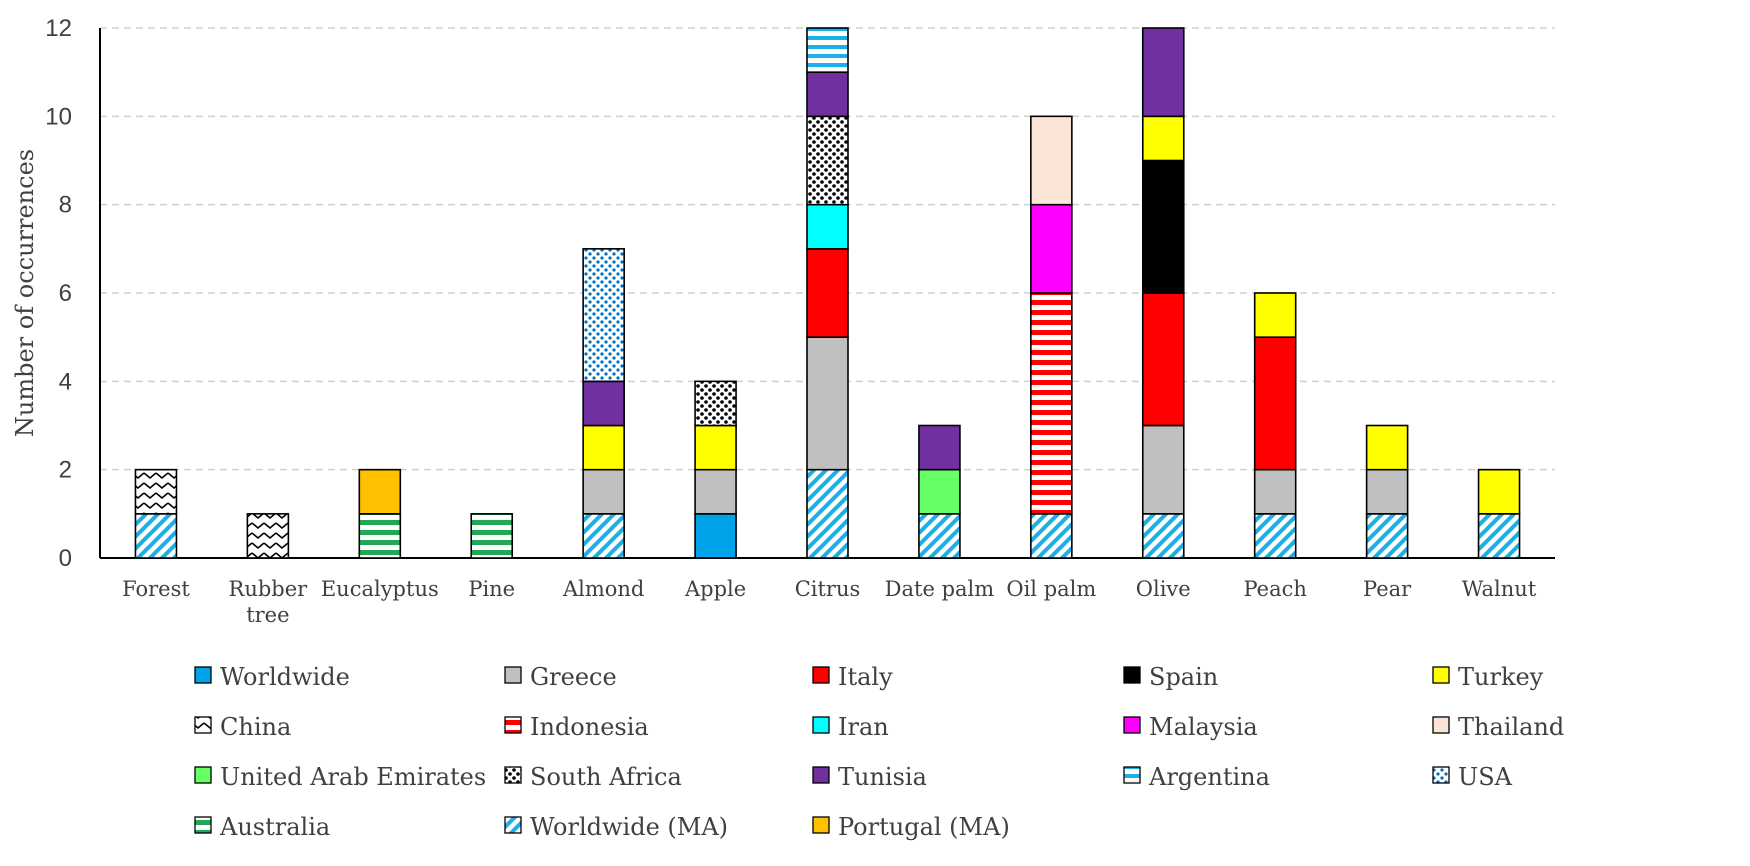 The width and height of the screenshot is (1750, 866). I want to click on bar-forest-worldwide-ma, so click(156, 536).